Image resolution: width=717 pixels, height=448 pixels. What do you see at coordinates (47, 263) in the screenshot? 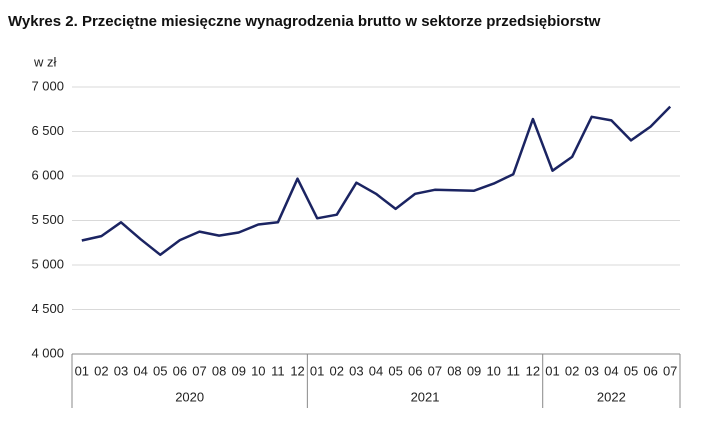
I see `y-tick-label: 5 000` at bounding box center [47, 263].